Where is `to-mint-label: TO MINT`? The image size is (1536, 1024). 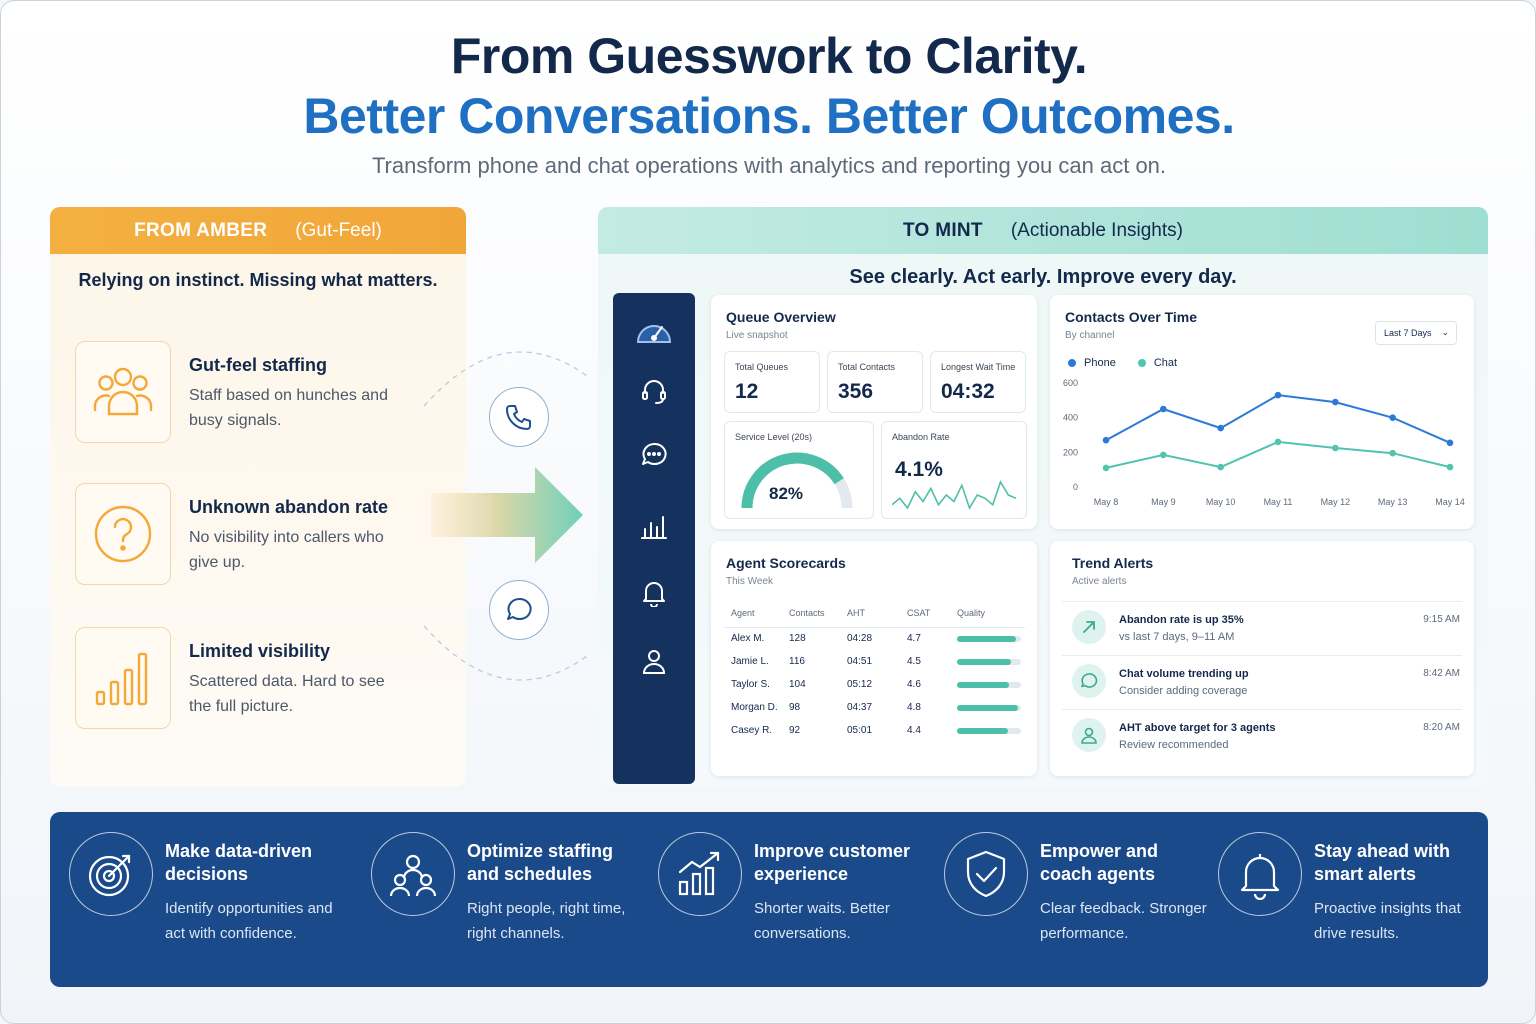
to-mint-label: TO MINT is located at coordinates (942, 230).